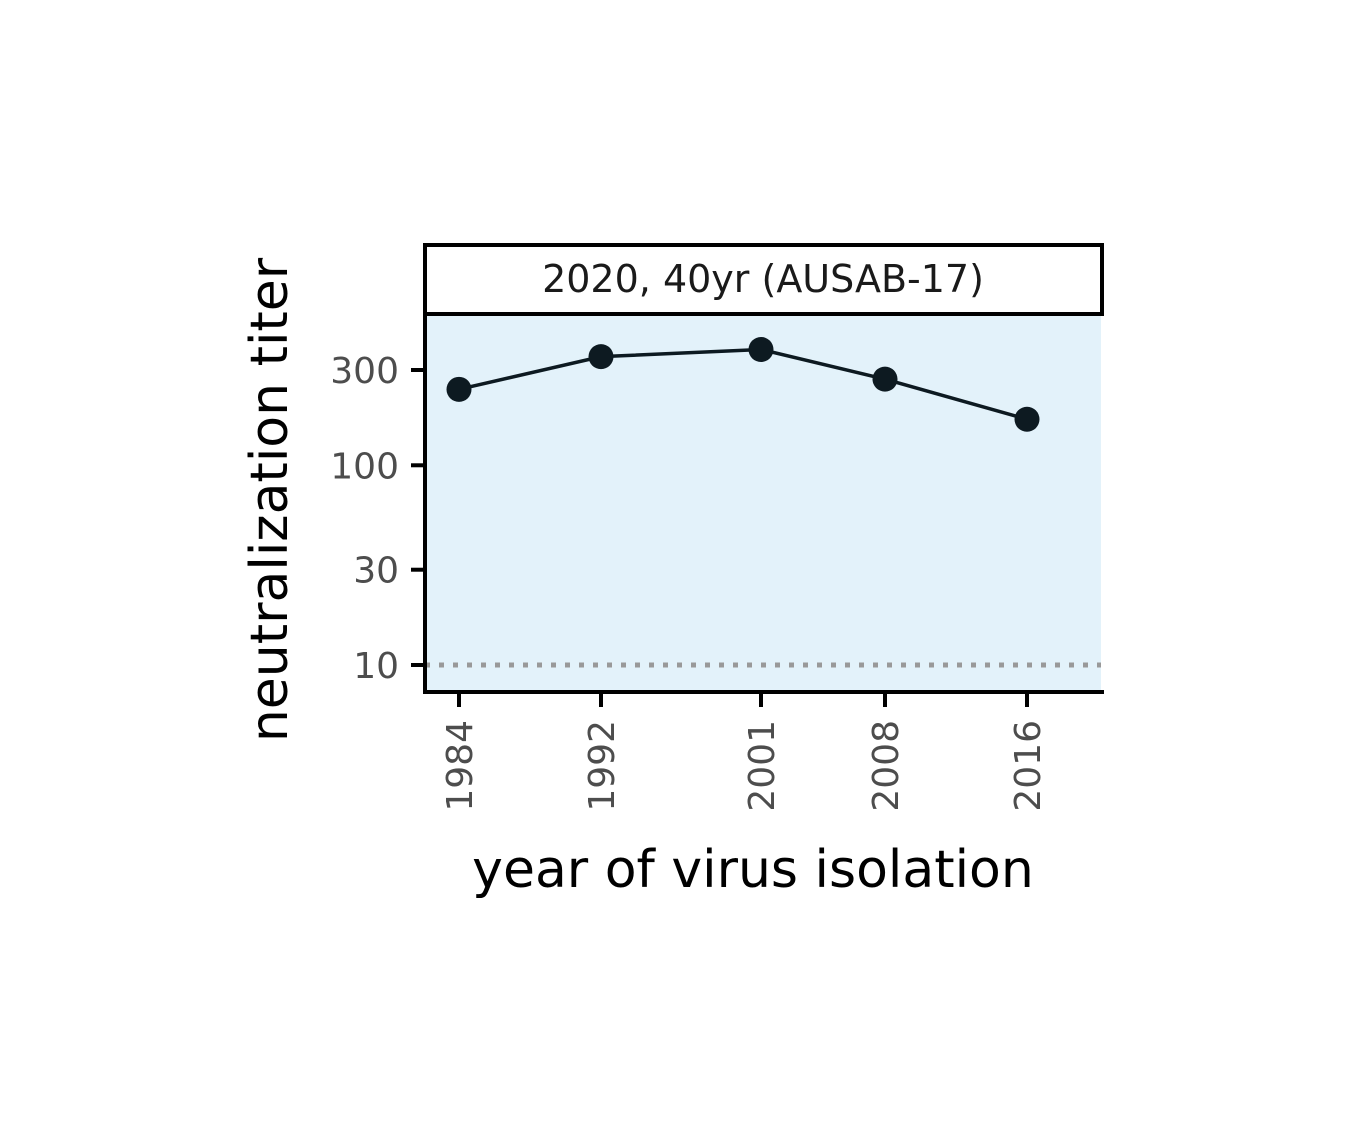  What do you see at coordinates (886, 766) in the screenshot?
I see `x-tick-label: 2008` at bounding box center [886, 766].